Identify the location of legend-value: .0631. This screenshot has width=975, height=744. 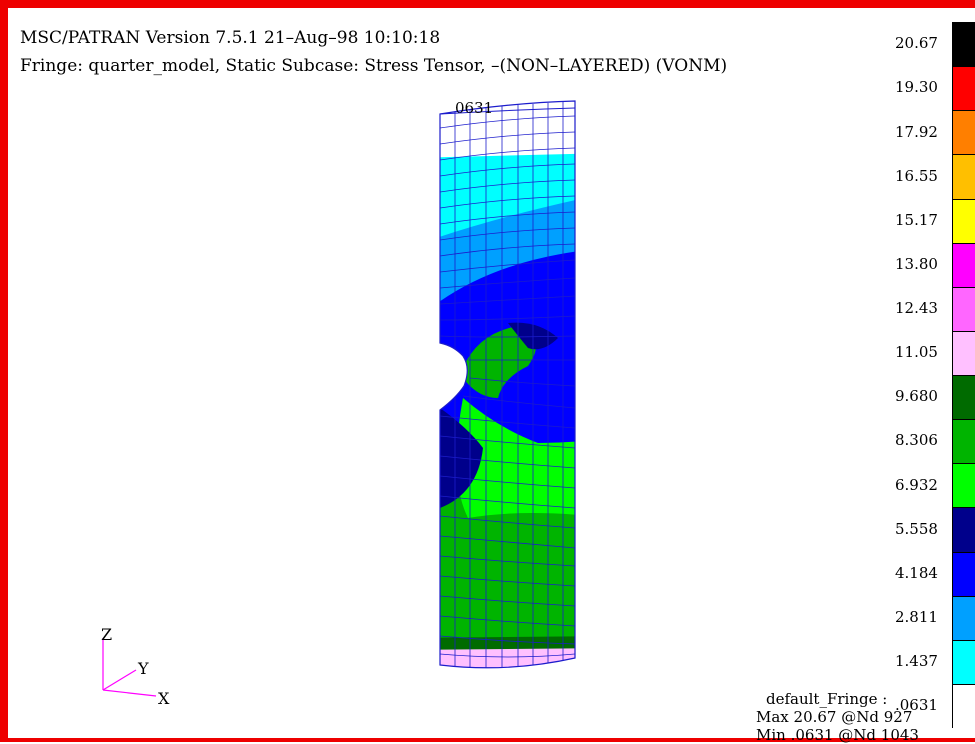
(916, 705).